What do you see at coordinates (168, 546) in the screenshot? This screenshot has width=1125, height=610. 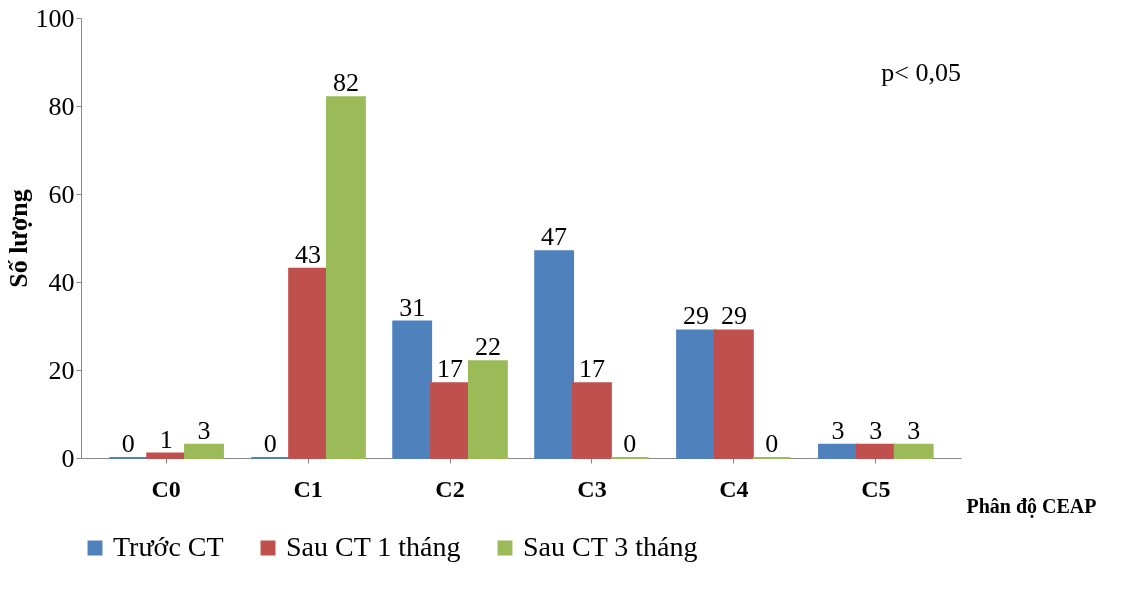 I see `legend-label: Trước CT` at bounding box center [168, 546].